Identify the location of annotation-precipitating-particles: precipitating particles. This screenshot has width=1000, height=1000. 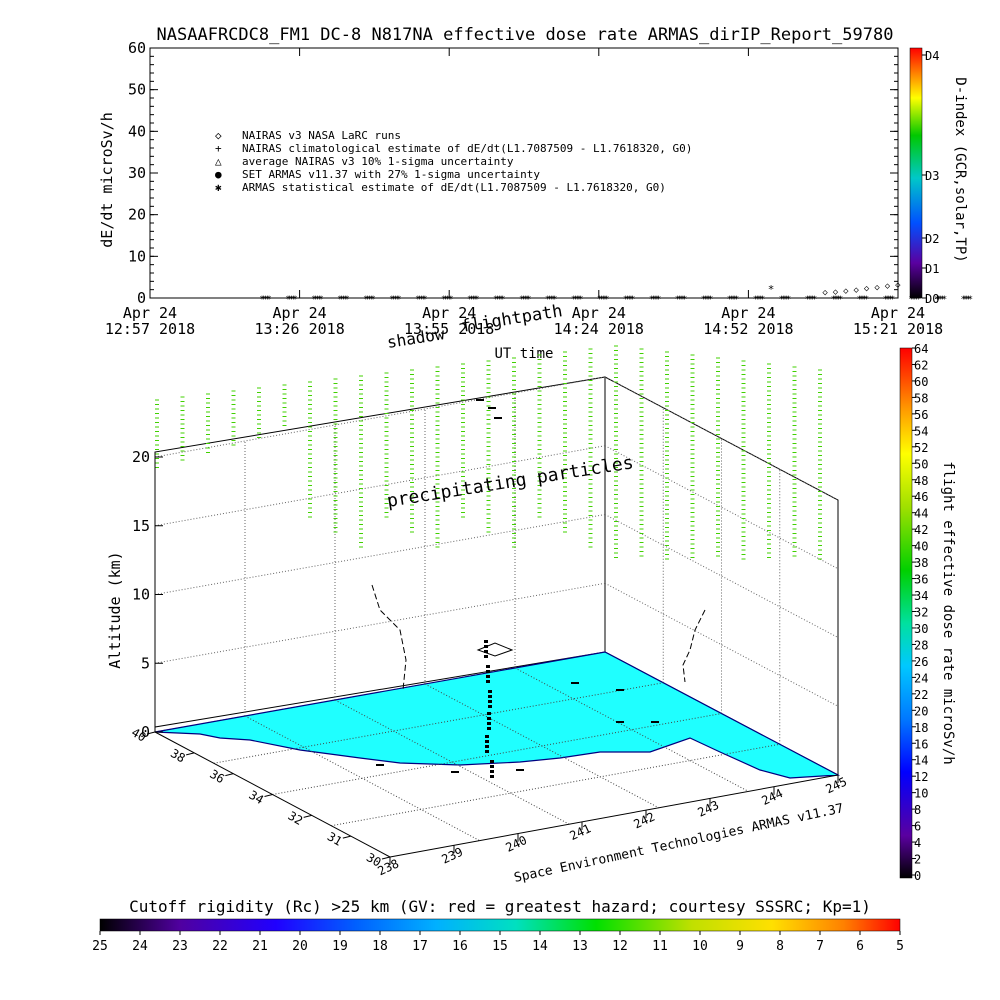
(509, 482).